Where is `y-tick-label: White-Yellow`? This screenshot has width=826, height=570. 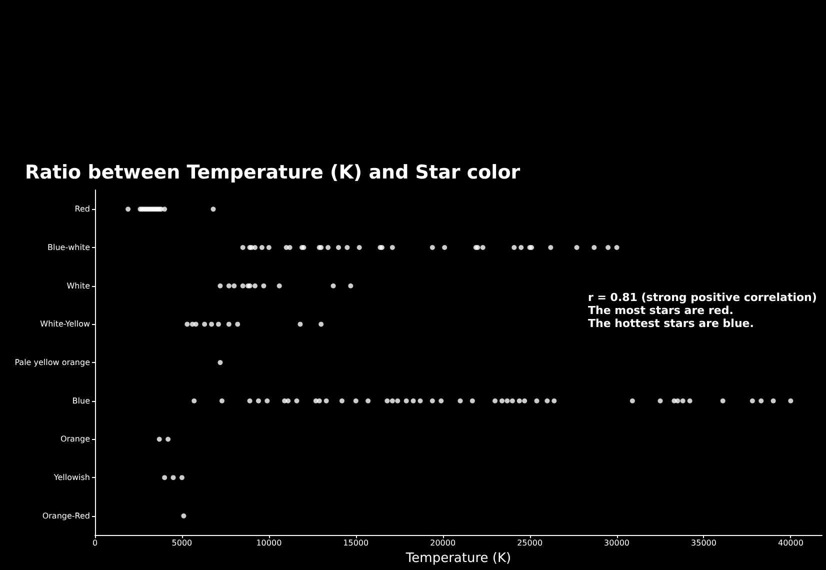
y-tick-label: White-Yellow is located at coordinates (65, 324).